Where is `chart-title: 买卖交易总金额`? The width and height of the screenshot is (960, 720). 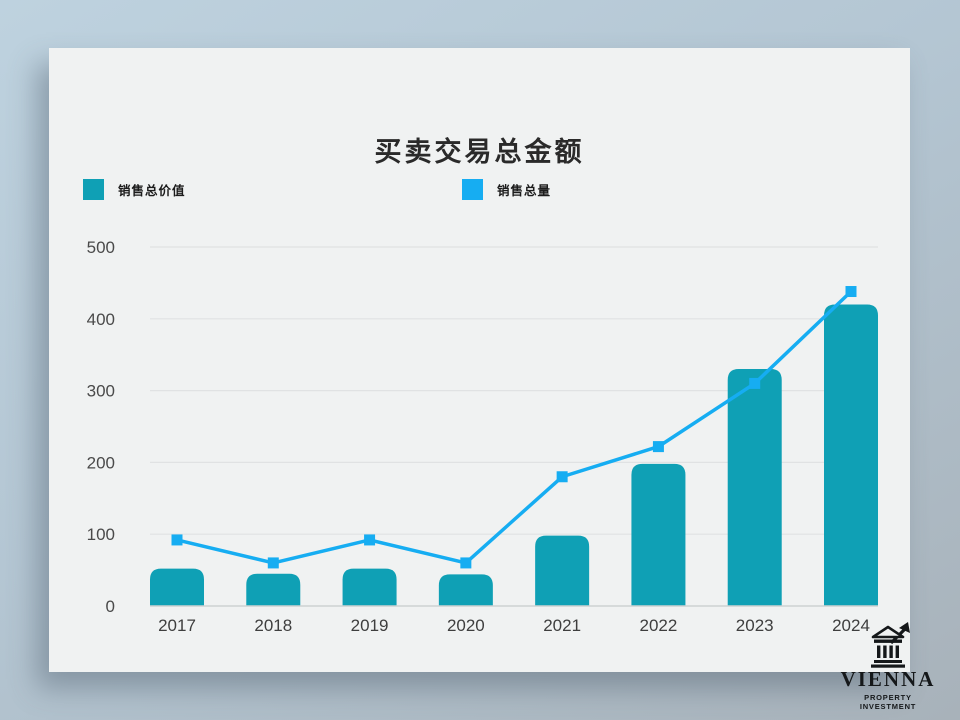
chart-title: 买卖交易总金额 is located at coordinates (479, 152).